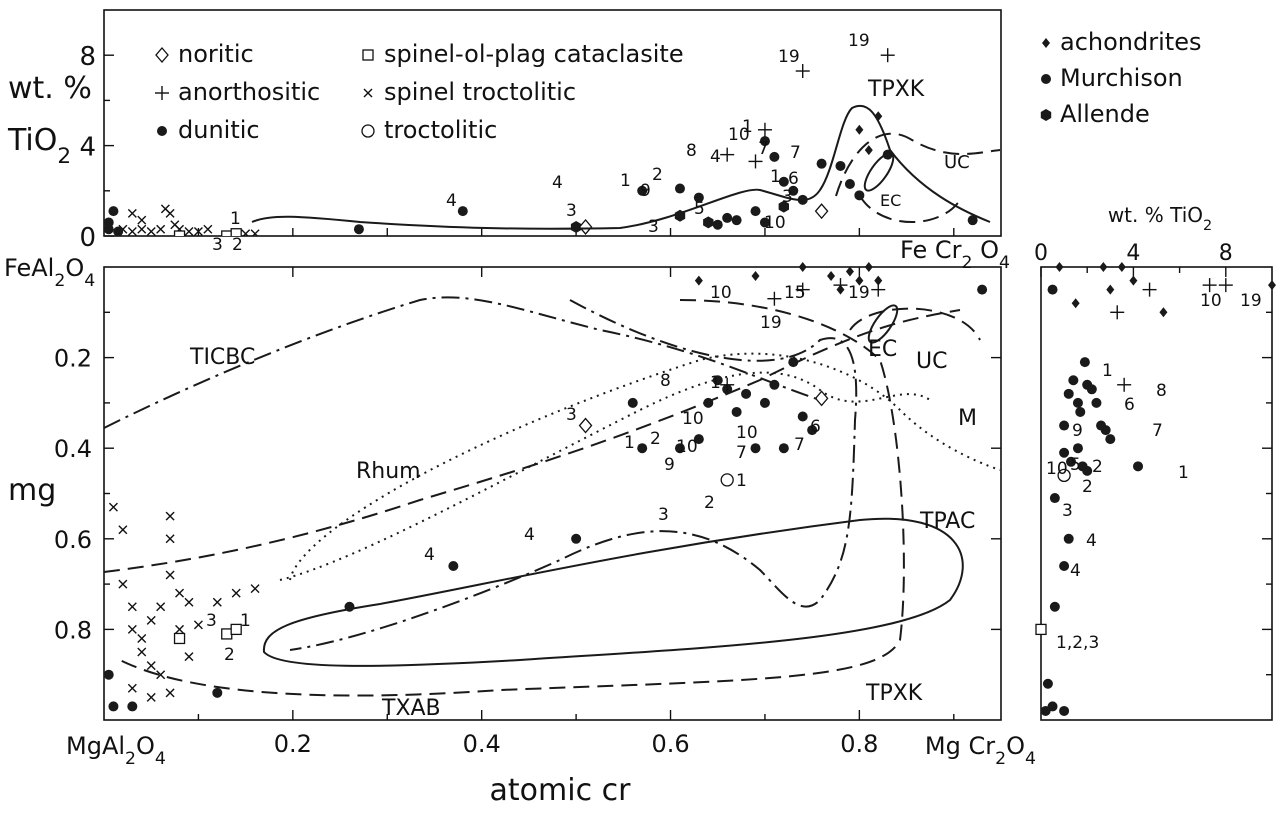  What do you see at coordinates (910, 209) in the screenshot?
I see `uc-lower-top` at bounding box center [910, 209].